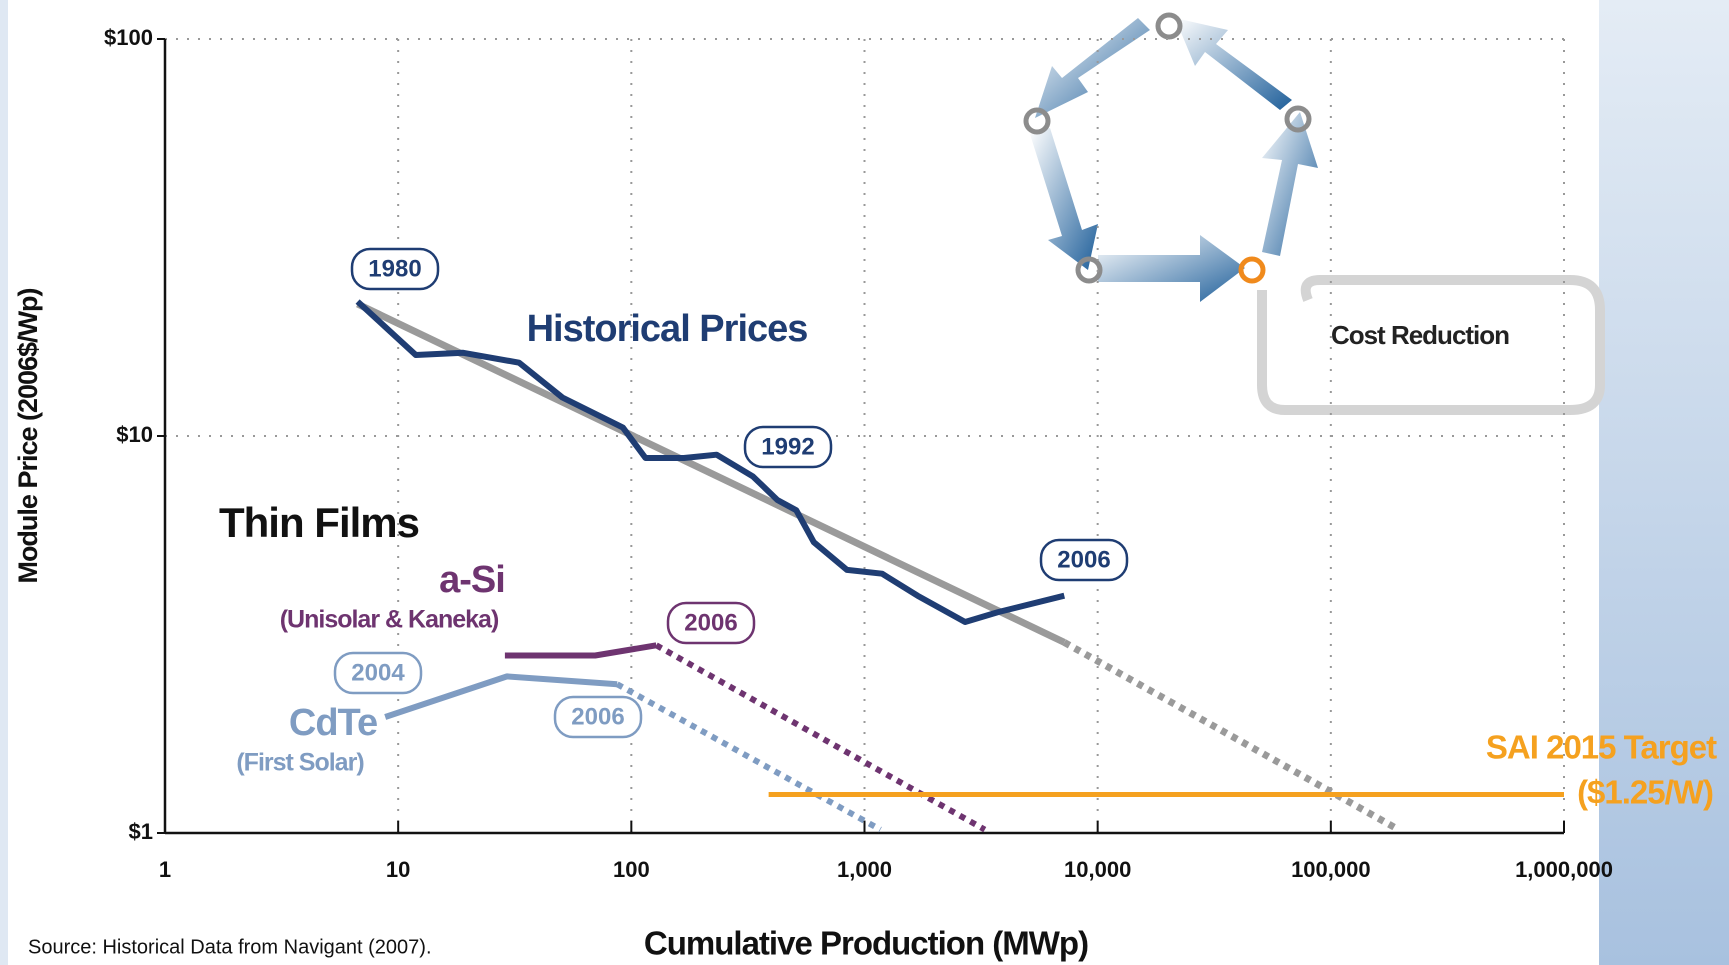 The image size is (1729, 965). What do you see at coordinates (667, 329) in the screenshot?
I see `series-label: Historical Prices` at bounding box center [667, 329].